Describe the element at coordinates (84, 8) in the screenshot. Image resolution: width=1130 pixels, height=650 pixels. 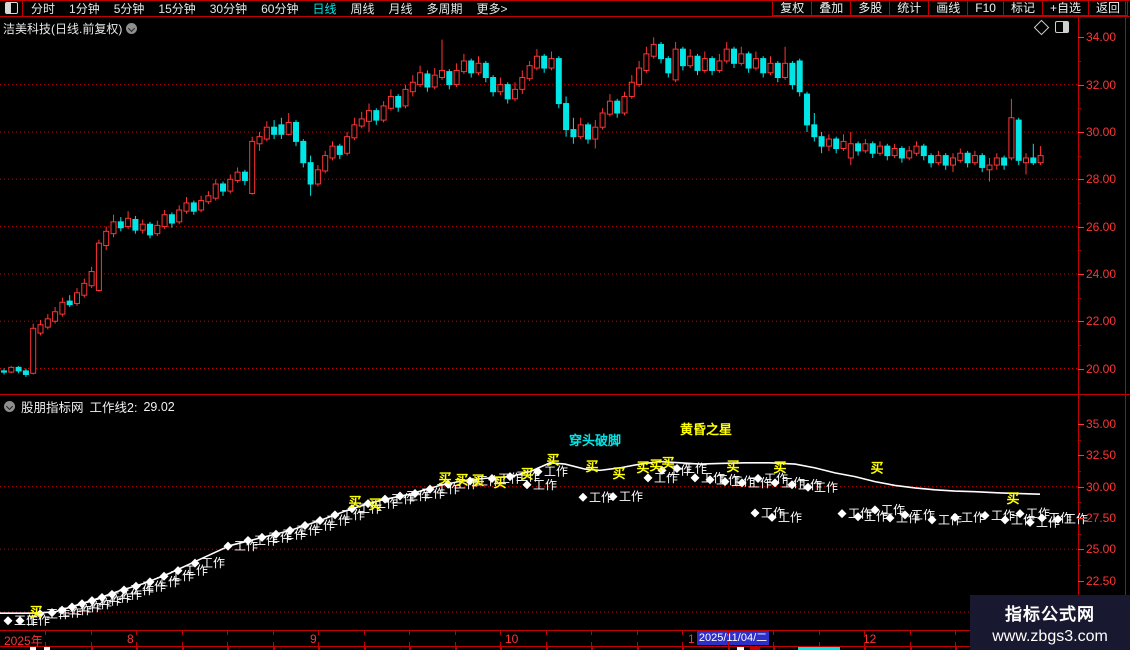
I see `period-tab-1分钟: 1分钟` at that location.